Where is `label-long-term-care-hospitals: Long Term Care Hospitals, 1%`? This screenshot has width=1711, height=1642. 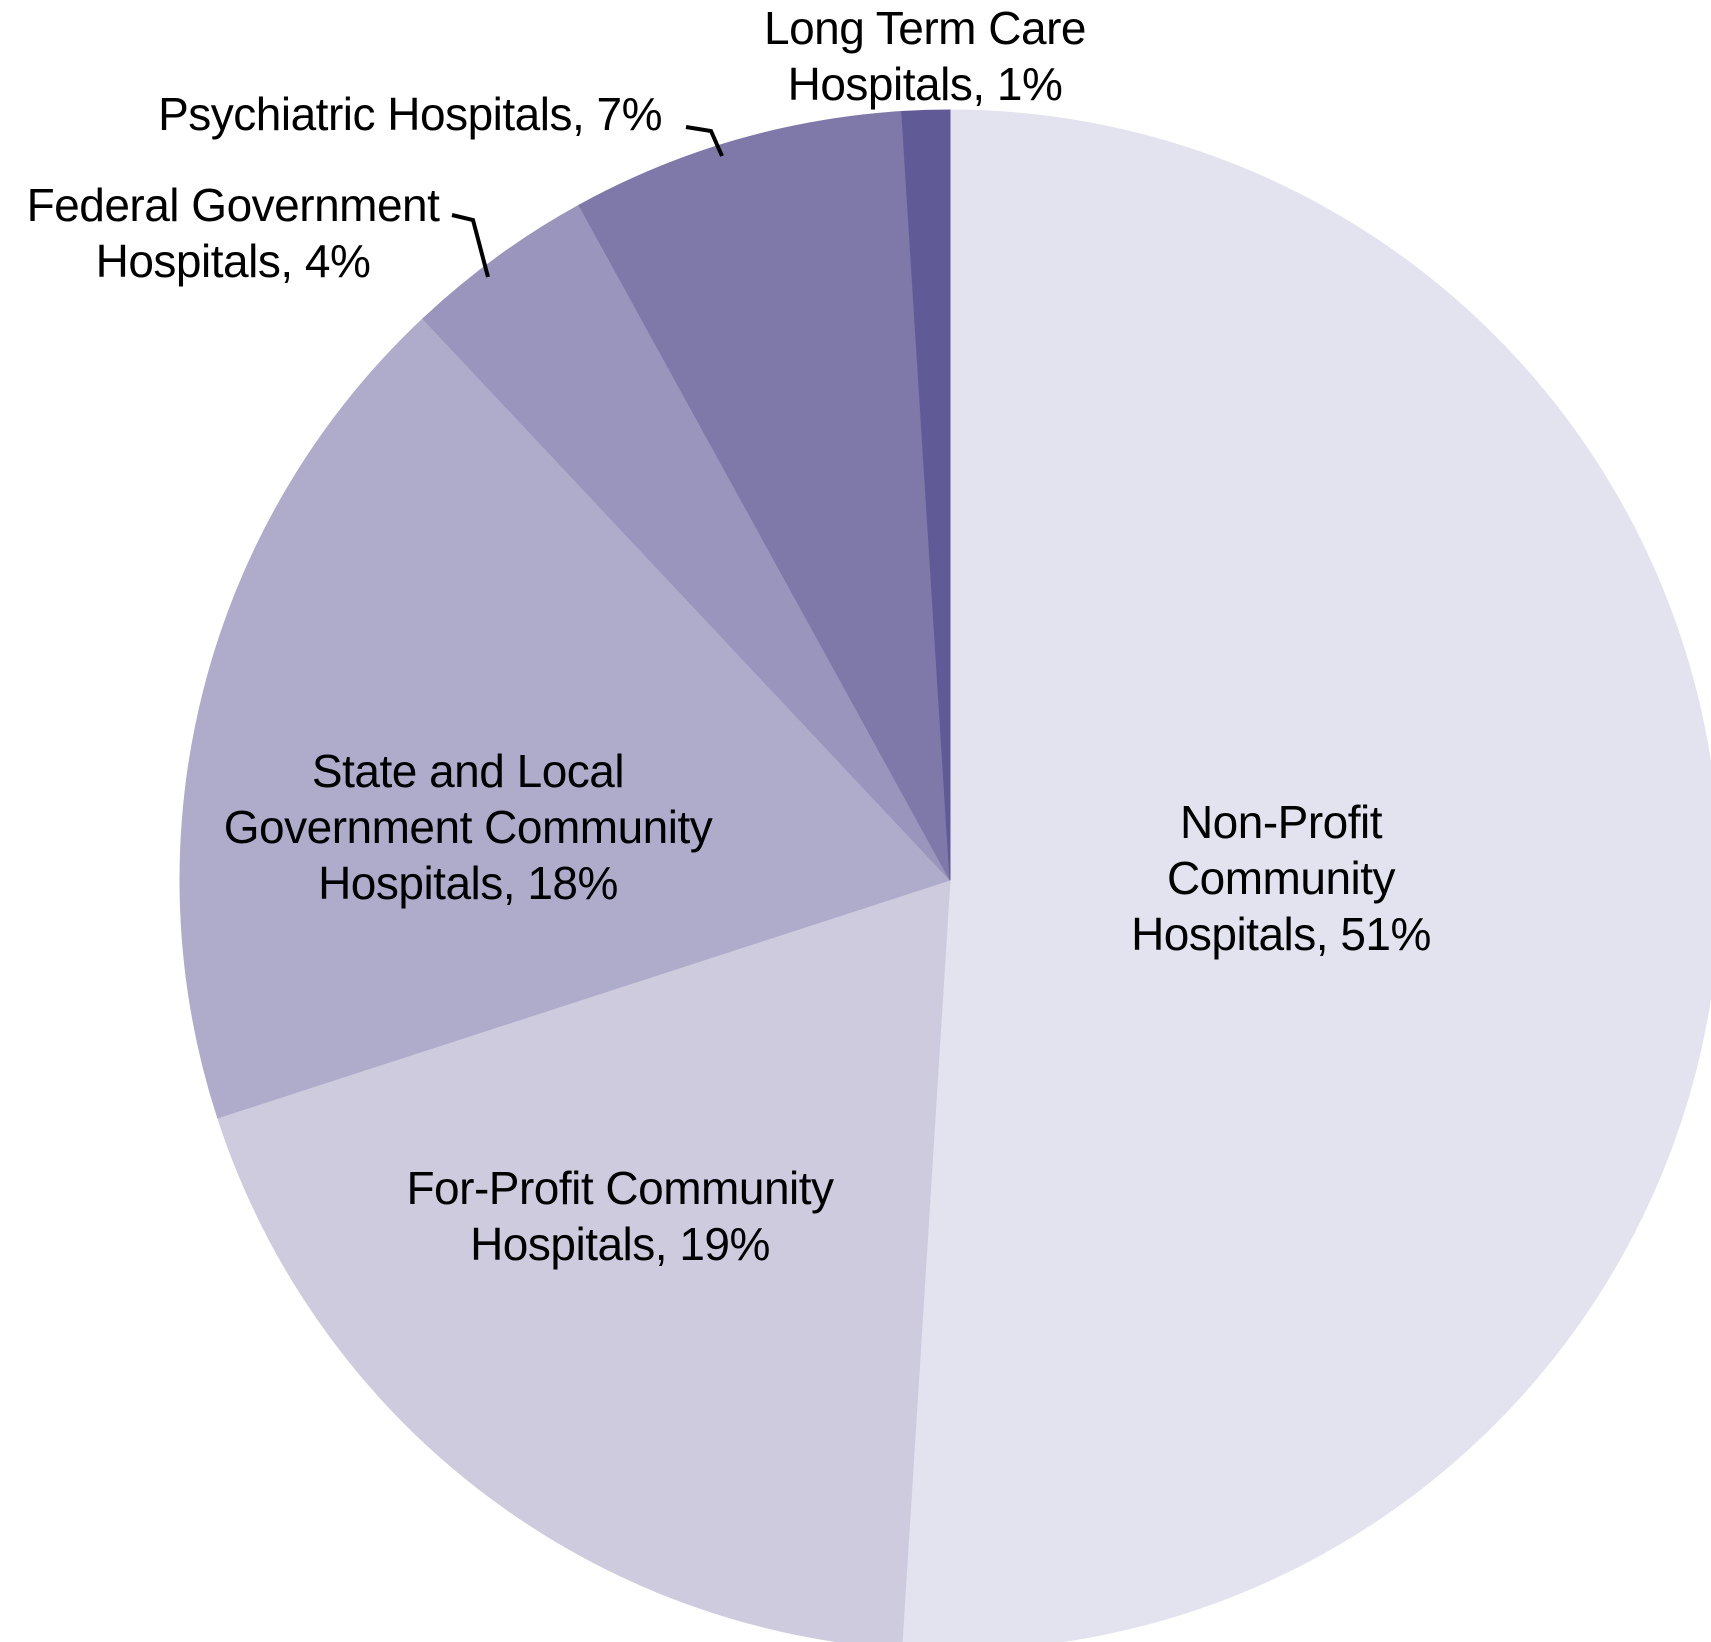
label-long-term-care-hospitals: Long Term Care Hospitals, 1% is located at coordinates (925, 56).